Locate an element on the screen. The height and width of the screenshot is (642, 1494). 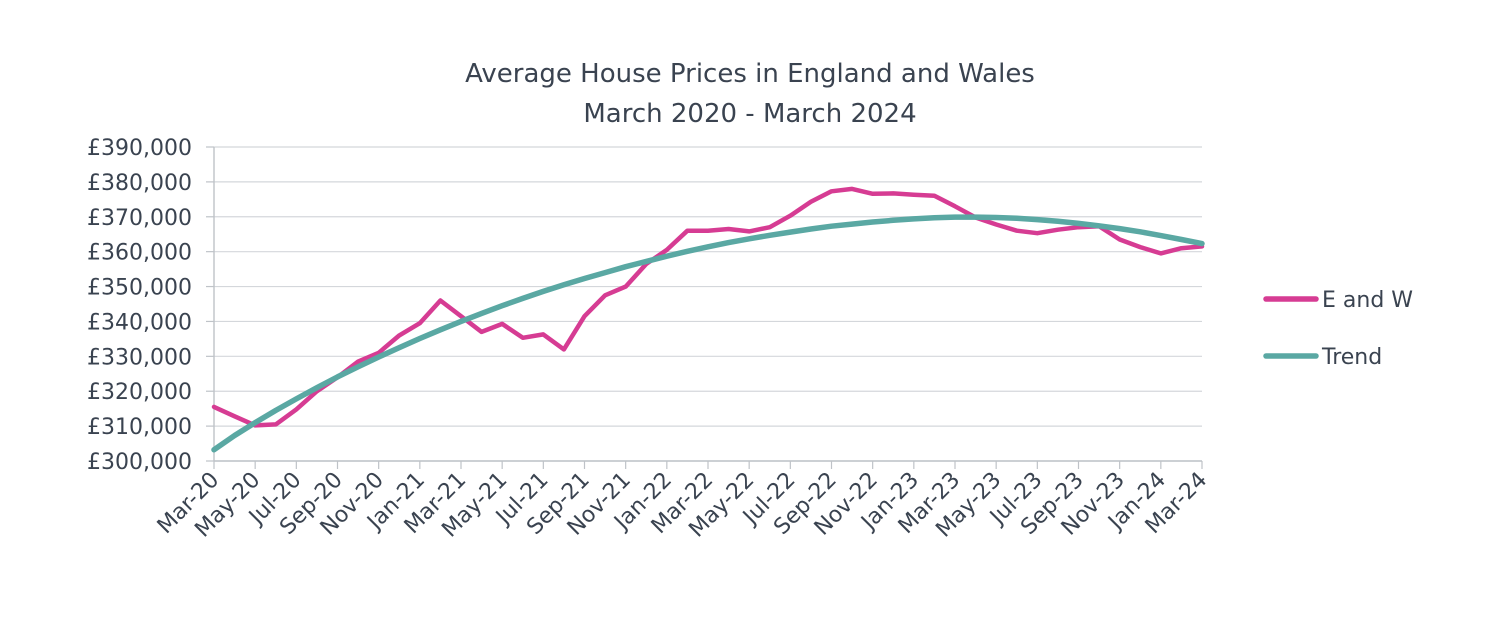
y-tick-label: £320,000 is located at coordinates (139, 392).